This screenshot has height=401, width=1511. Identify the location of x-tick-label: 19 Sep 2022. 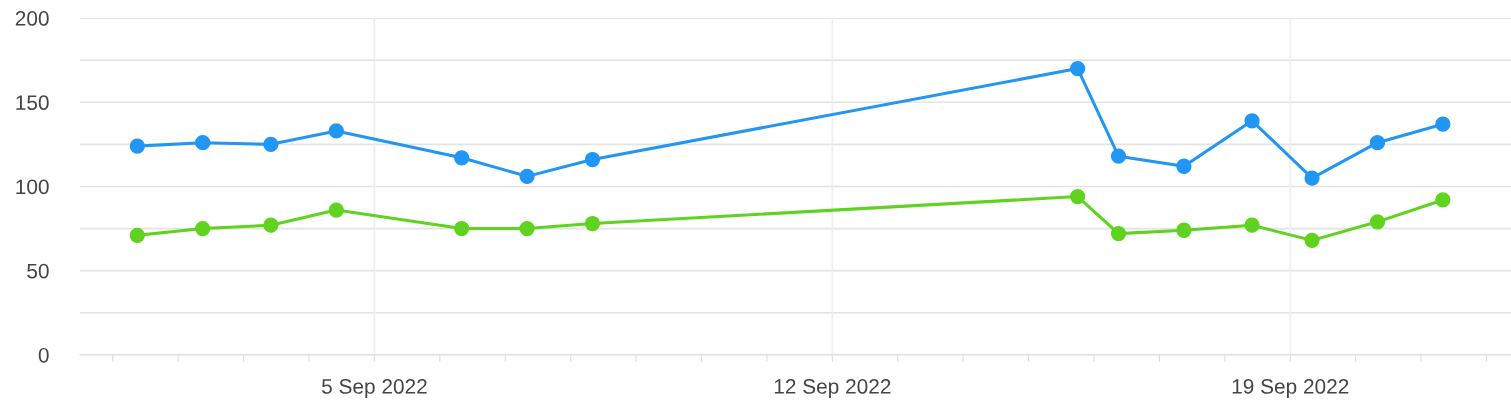
(1290, 388).